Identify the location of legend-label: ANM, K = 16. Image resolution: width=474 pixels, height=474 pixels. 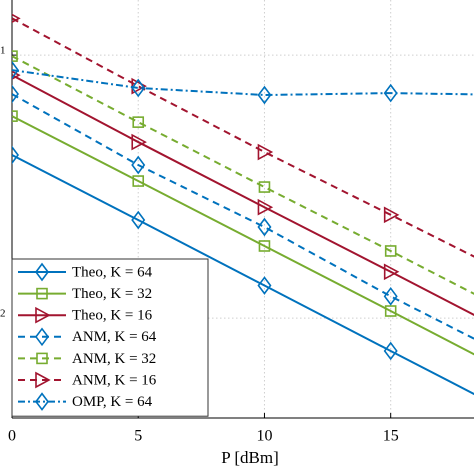
(114, 380).